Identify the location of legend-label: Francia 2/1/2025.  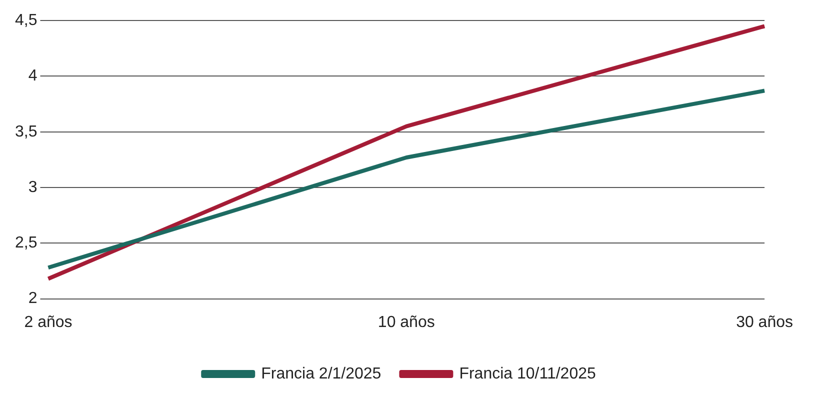
(321, 373).